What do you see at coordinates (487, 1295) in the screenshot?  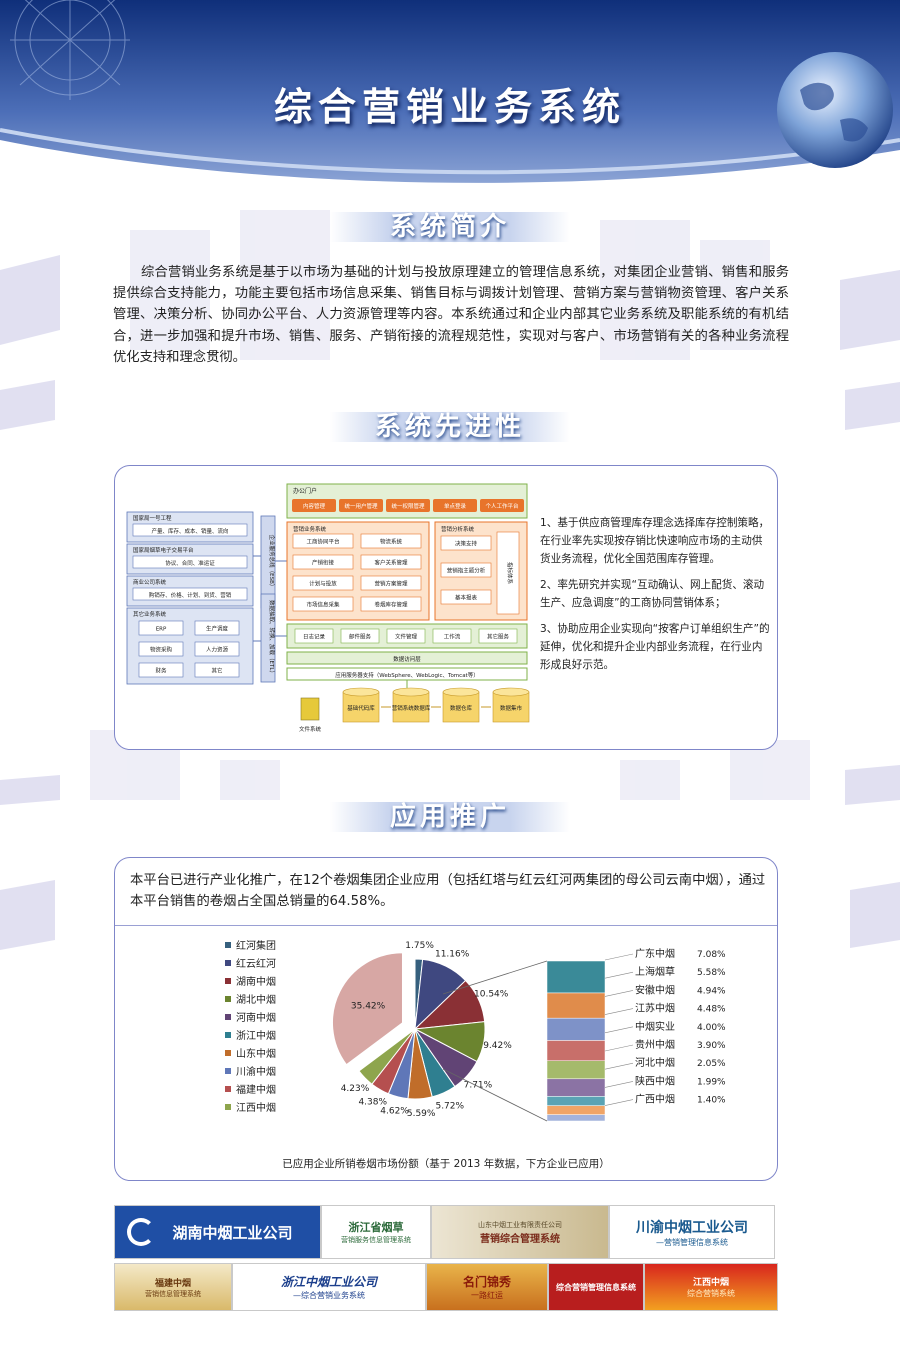 I see `logo-subtext: 一路红运` at bounding box center [487, 1295].